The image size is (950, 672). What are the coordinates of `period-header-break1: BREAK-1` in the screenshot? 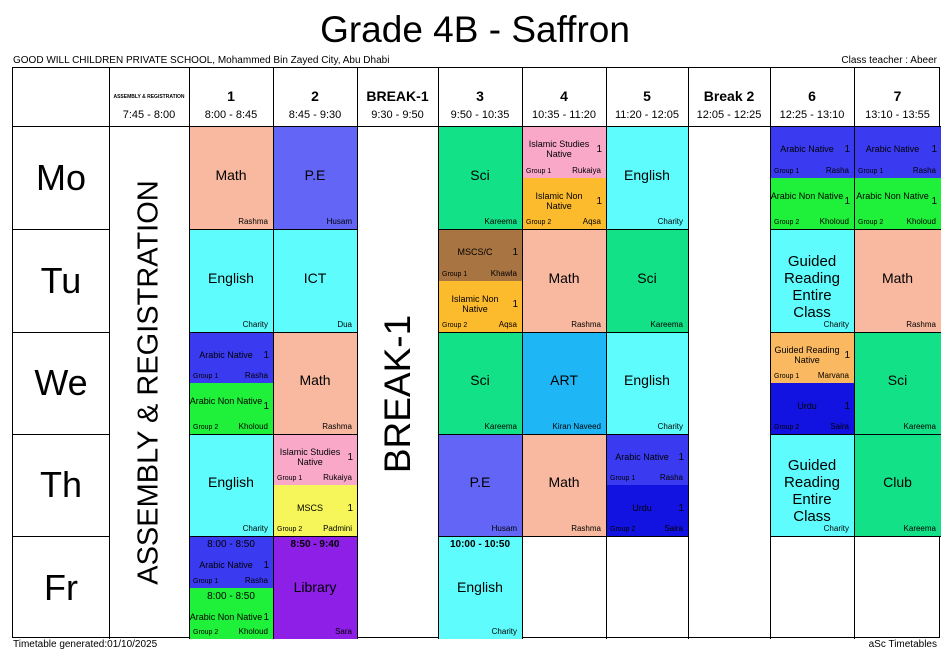 It's located at (397, 96).